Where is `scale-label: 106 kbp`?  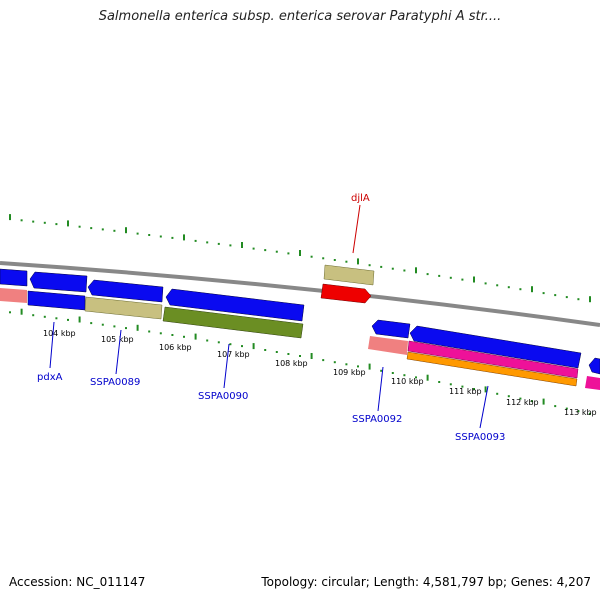 scale-label: 106 kbp is located at coordinates (175, 347).